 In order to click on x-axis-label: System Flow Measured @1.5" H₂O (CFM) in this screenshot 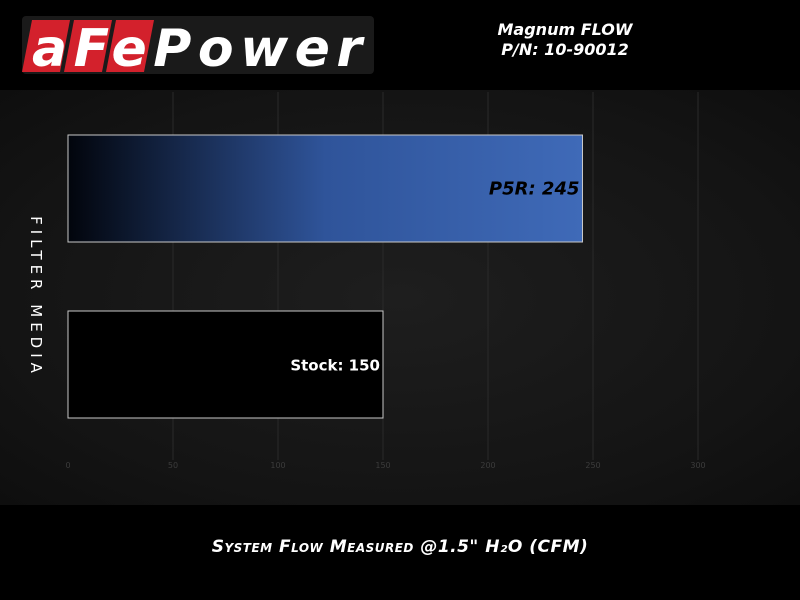, I will do `click(400, 547)`.